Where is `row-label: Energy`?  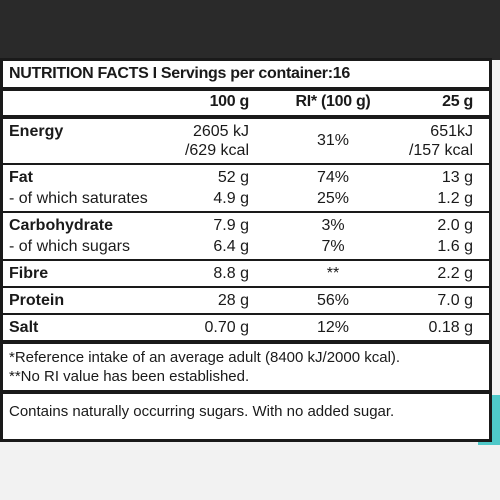 row-label: Energy is located at coordinates (36, 131).